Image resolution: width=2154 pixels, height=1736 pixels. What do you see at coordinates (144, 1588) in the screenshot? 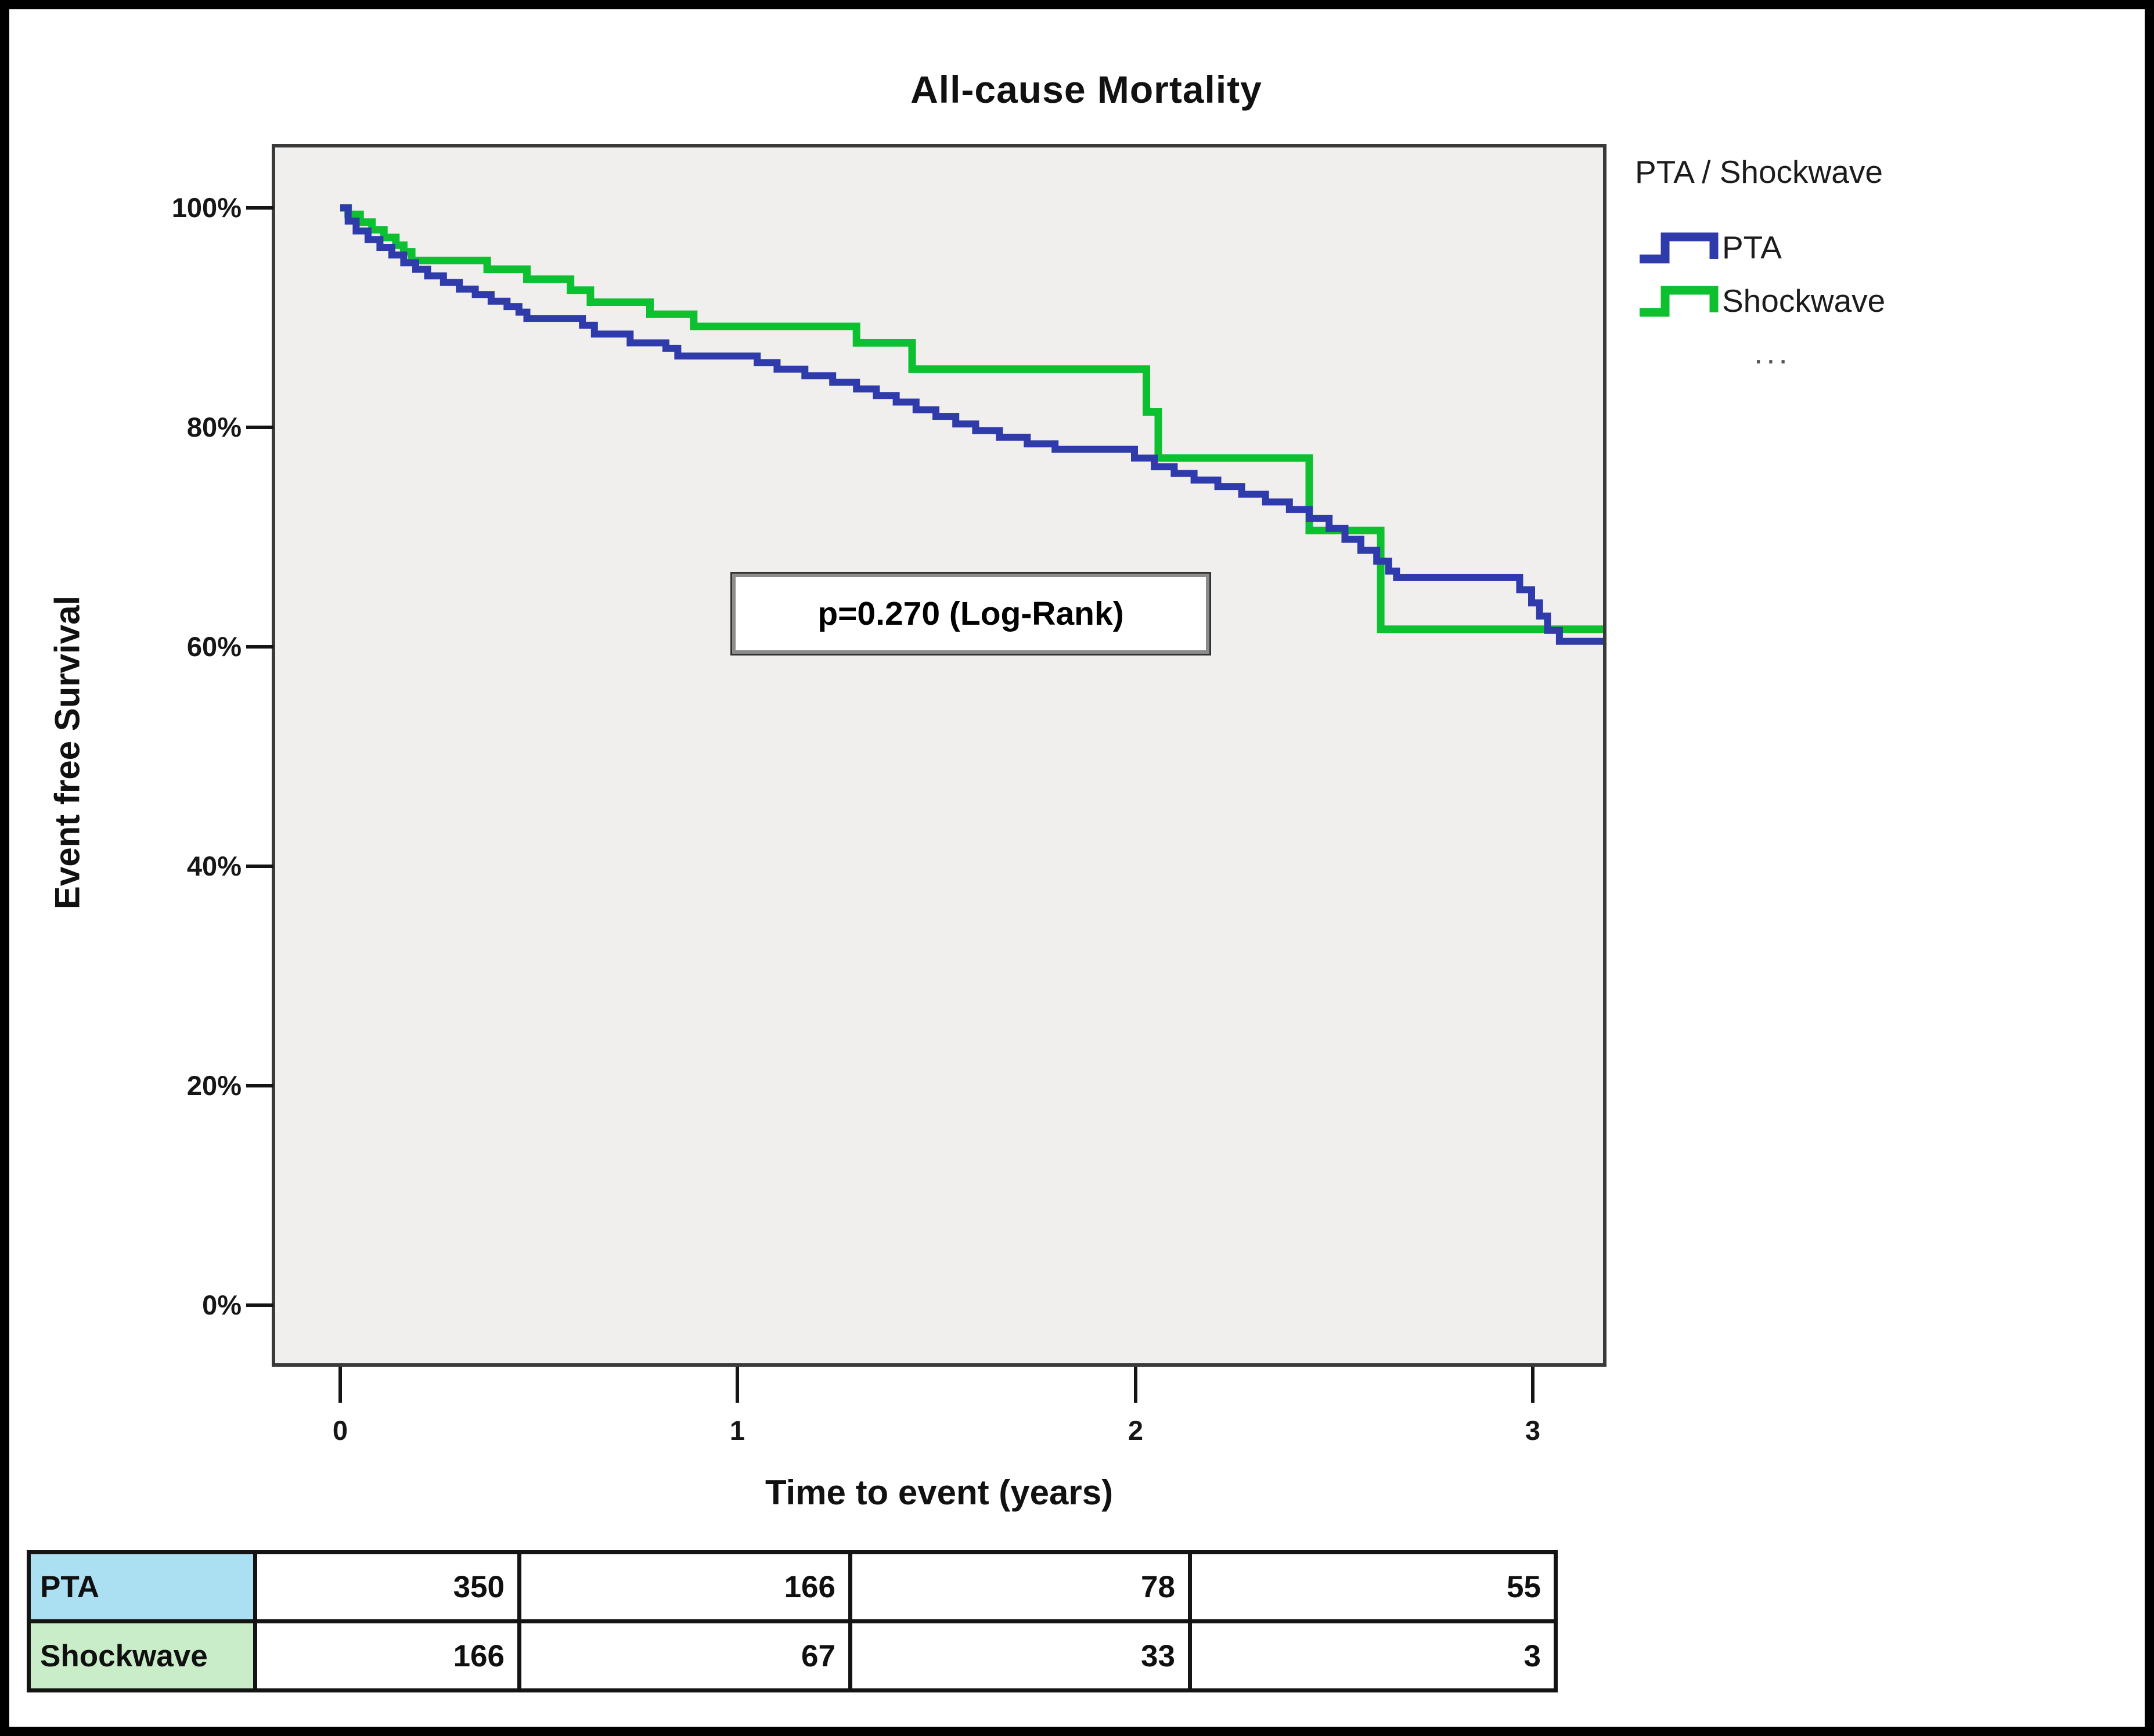
I see `risk-table-row-label-pta: PTA` at bounding box center [144, 1588].